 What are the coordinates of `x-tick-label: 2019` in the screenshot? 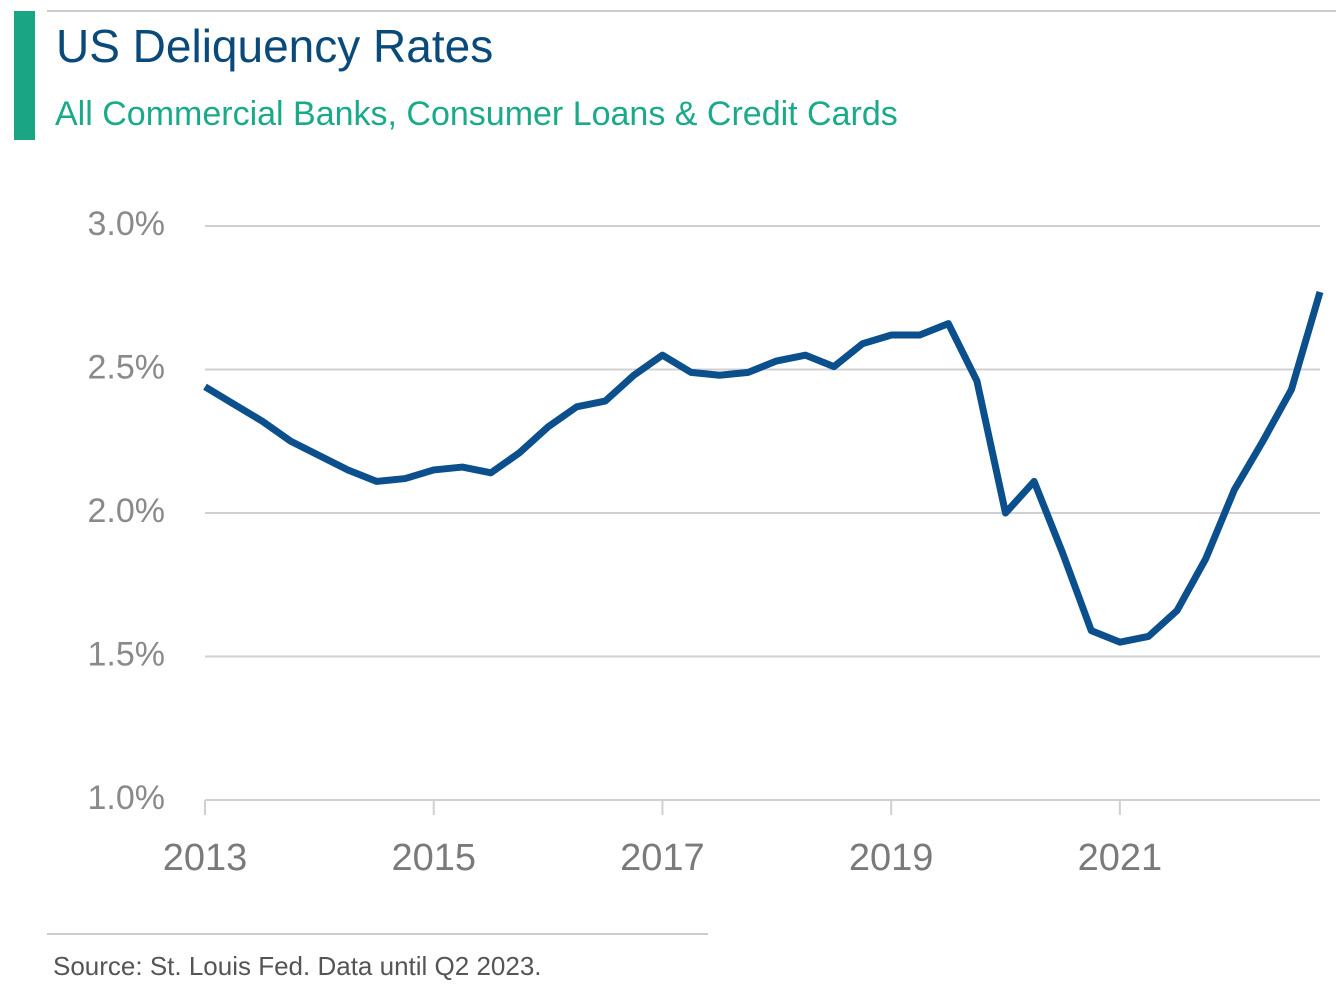 It's located at (891, 858).